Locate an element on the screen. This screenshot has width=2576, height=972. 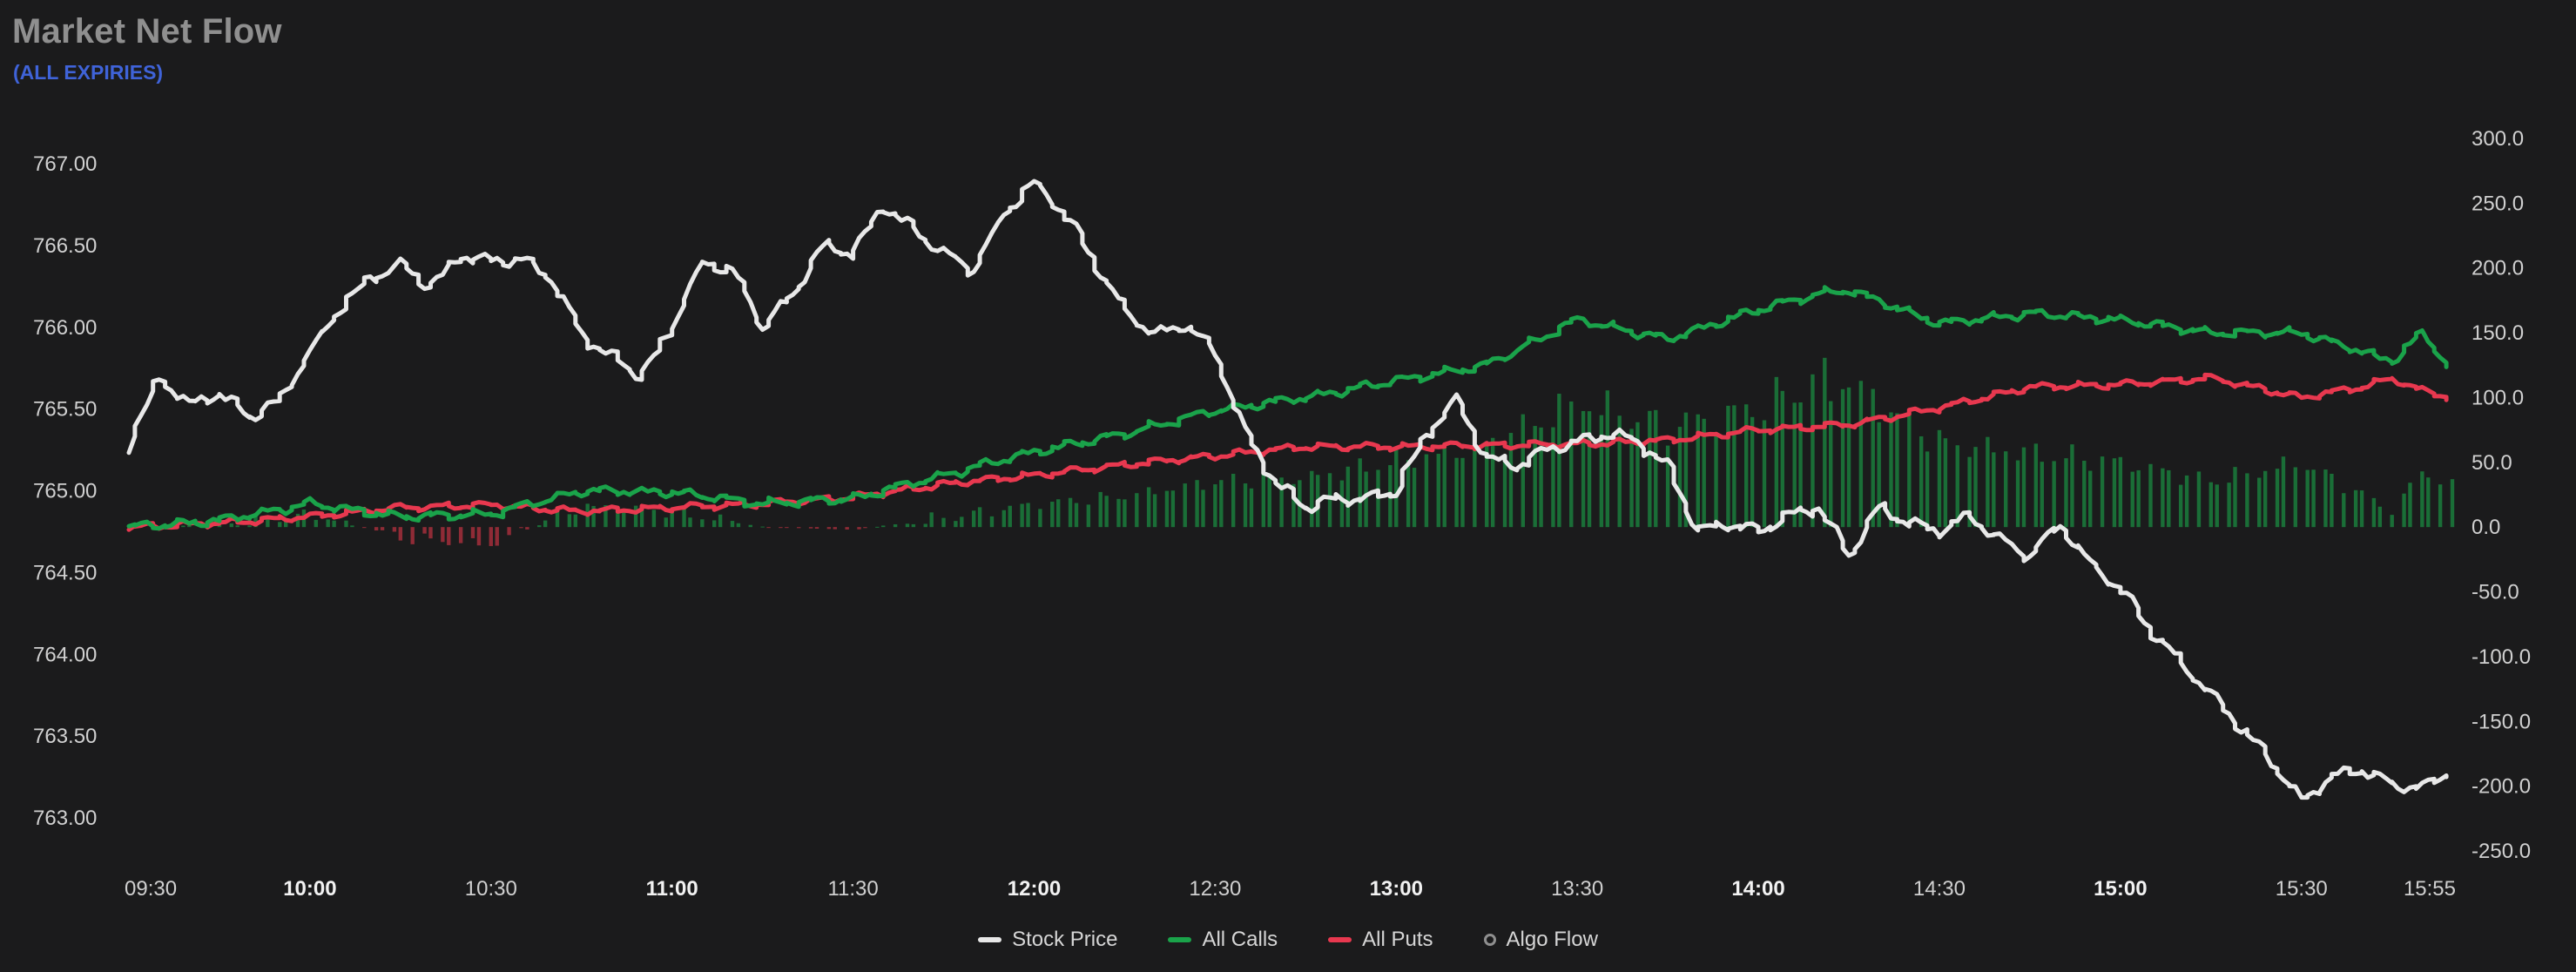
x-axis-tick-label: 15:30 is located at coordinates (2302, 889).